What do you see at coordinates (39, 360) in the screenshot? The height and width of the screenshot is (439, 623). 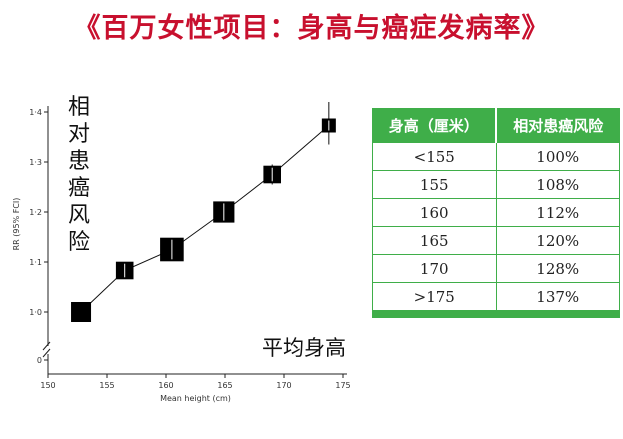 I see `y-tick-label: 0` at bounding box center [39, 360].